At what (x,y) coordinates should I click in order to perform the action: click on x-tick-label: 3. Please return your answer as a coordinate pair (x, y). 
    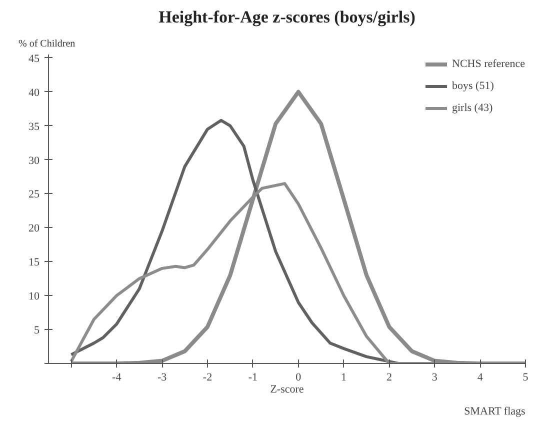
    Looking at the image, I should click on (435, 378).